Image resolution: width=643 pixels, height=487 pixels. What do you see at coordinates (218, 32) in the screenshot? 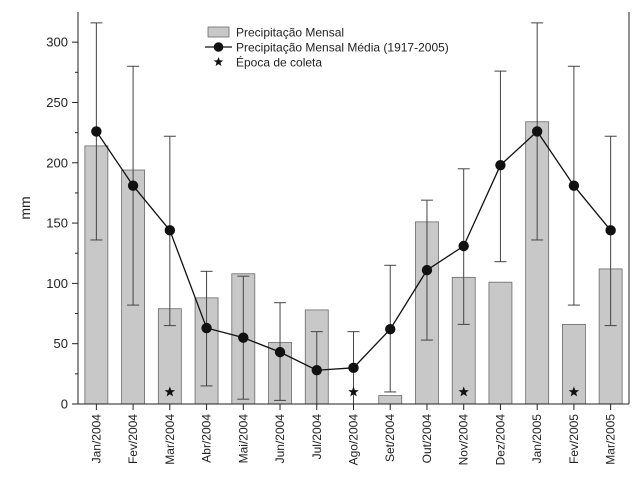
I see `legend-bar-swatch` at bounding box center [218, 32].